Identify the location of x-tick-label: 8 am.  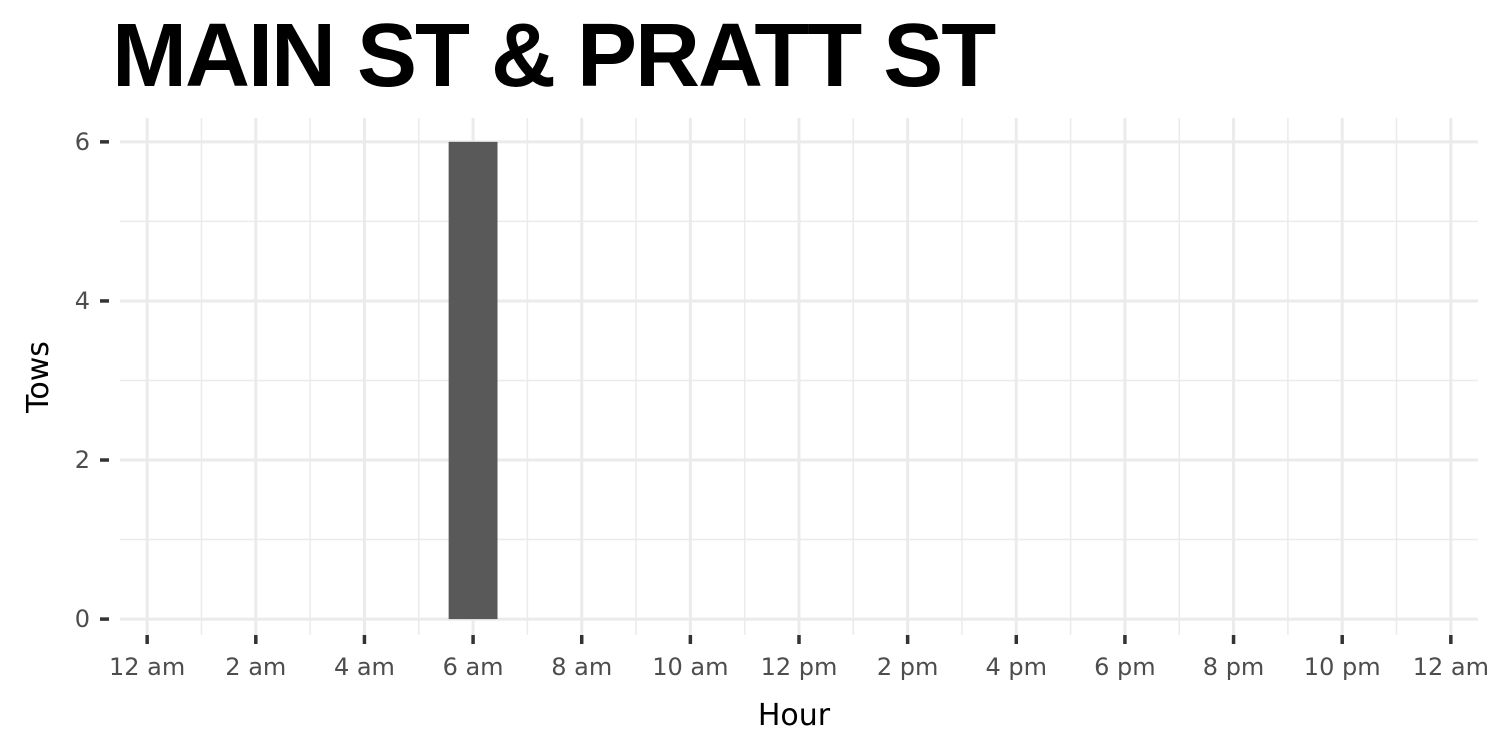
(581, 667).